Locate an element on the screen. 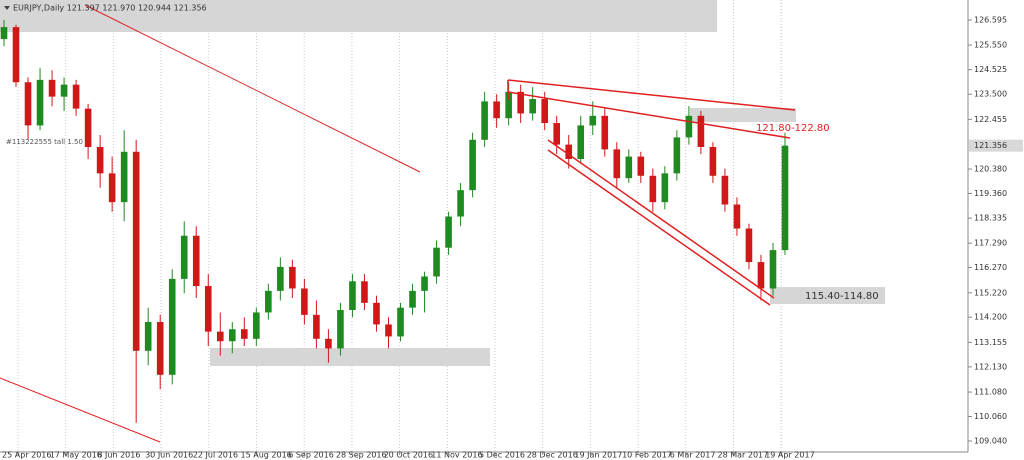 The width and height of the screenshot is (1024, 460). x-tick-label: 17 May 2016 is located at coordinates (76, 455).